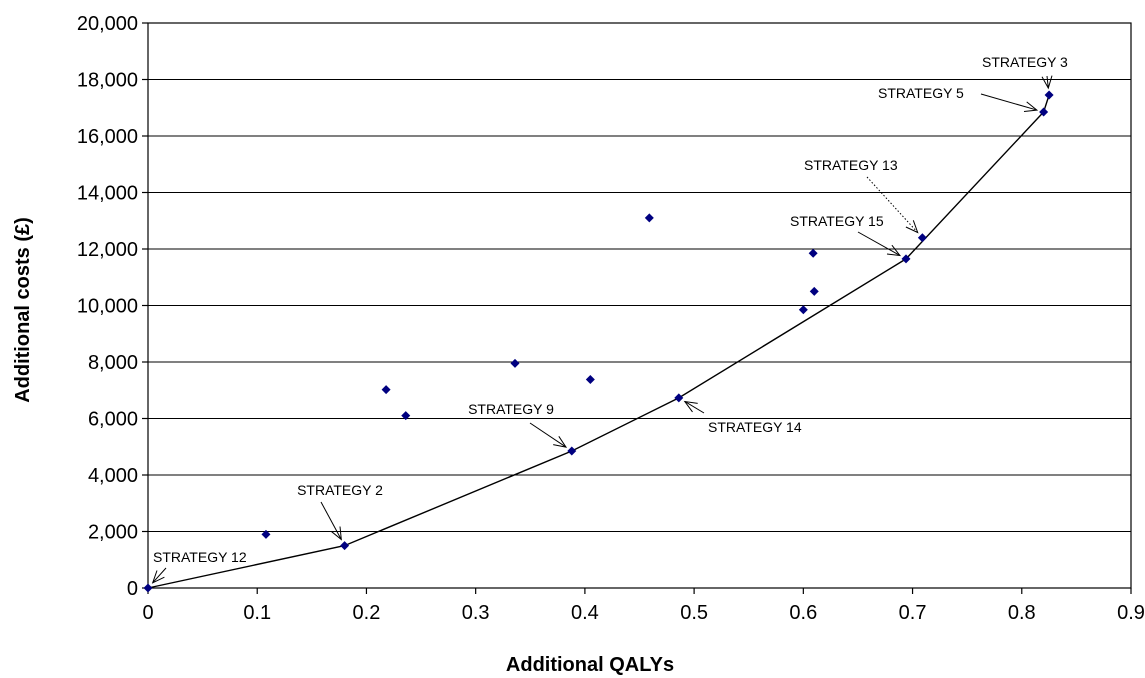 The image size is (1145, 678). Describe the element at coordinates (837, 221) in the screenshot. I see `annotation-label: STRATEGY 15` at that location.